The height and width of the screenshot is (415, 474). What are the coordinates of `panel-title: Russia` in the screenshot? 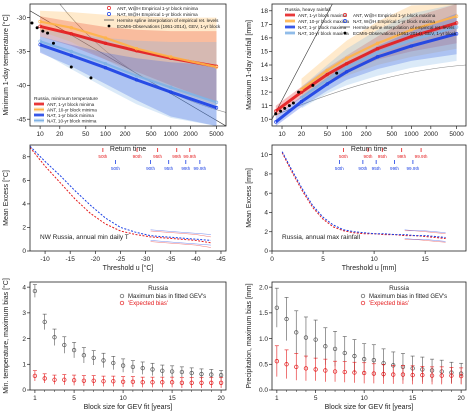 It's located at (158, 288).